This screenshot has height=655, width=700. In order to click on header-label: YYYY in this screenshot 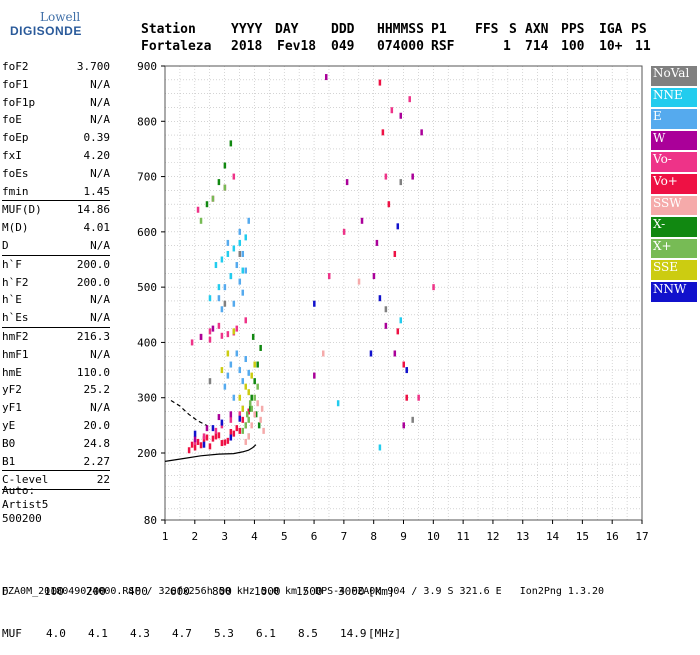, I will do `click(247, 29)`.